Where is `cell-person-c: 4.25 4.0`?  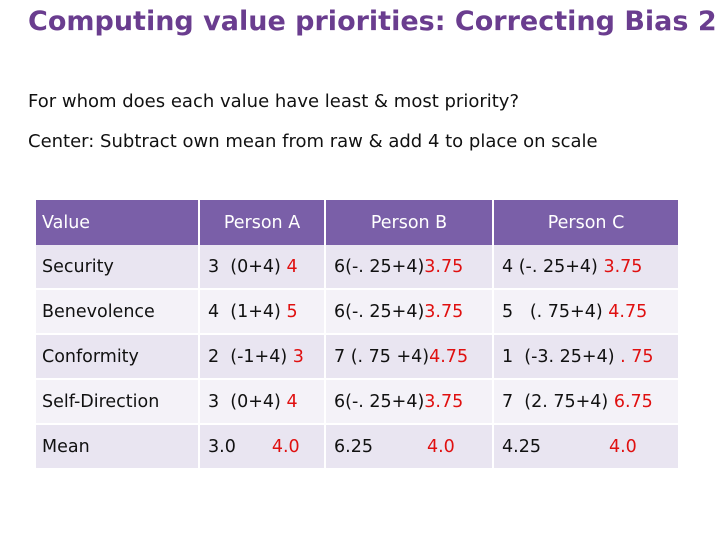 cell-person-c: 4.25 4.0 is located at coordinates (586, 447).